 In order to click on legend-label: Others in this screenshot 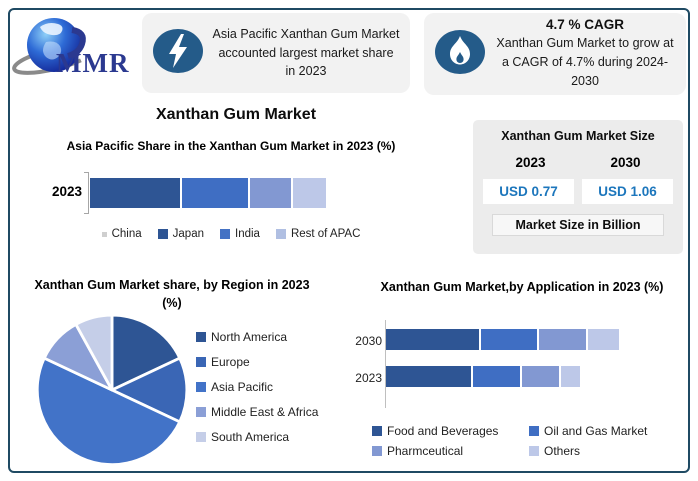, I will do `click(562, 451)`.